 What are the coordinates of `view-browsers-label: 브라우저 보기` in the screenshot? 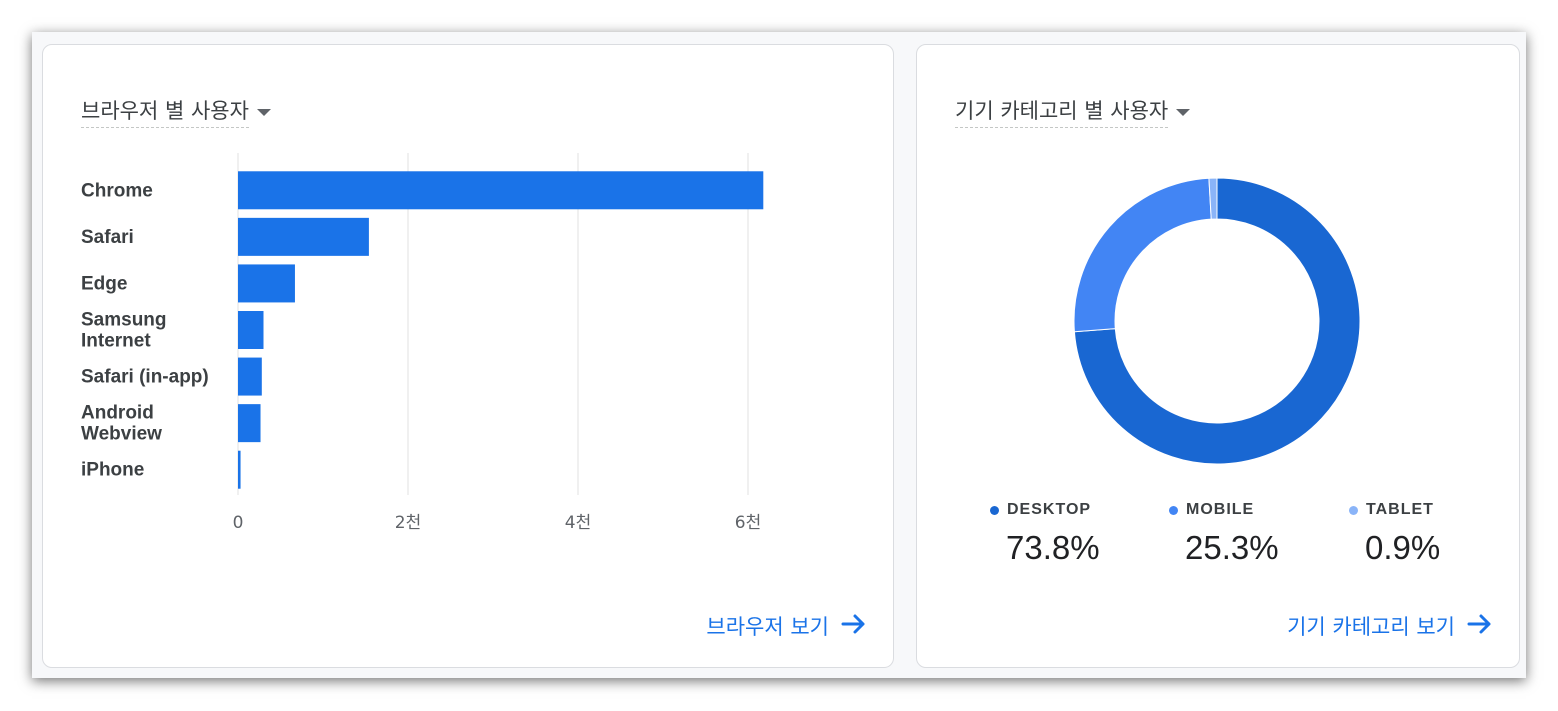 It's located at (767, 627).